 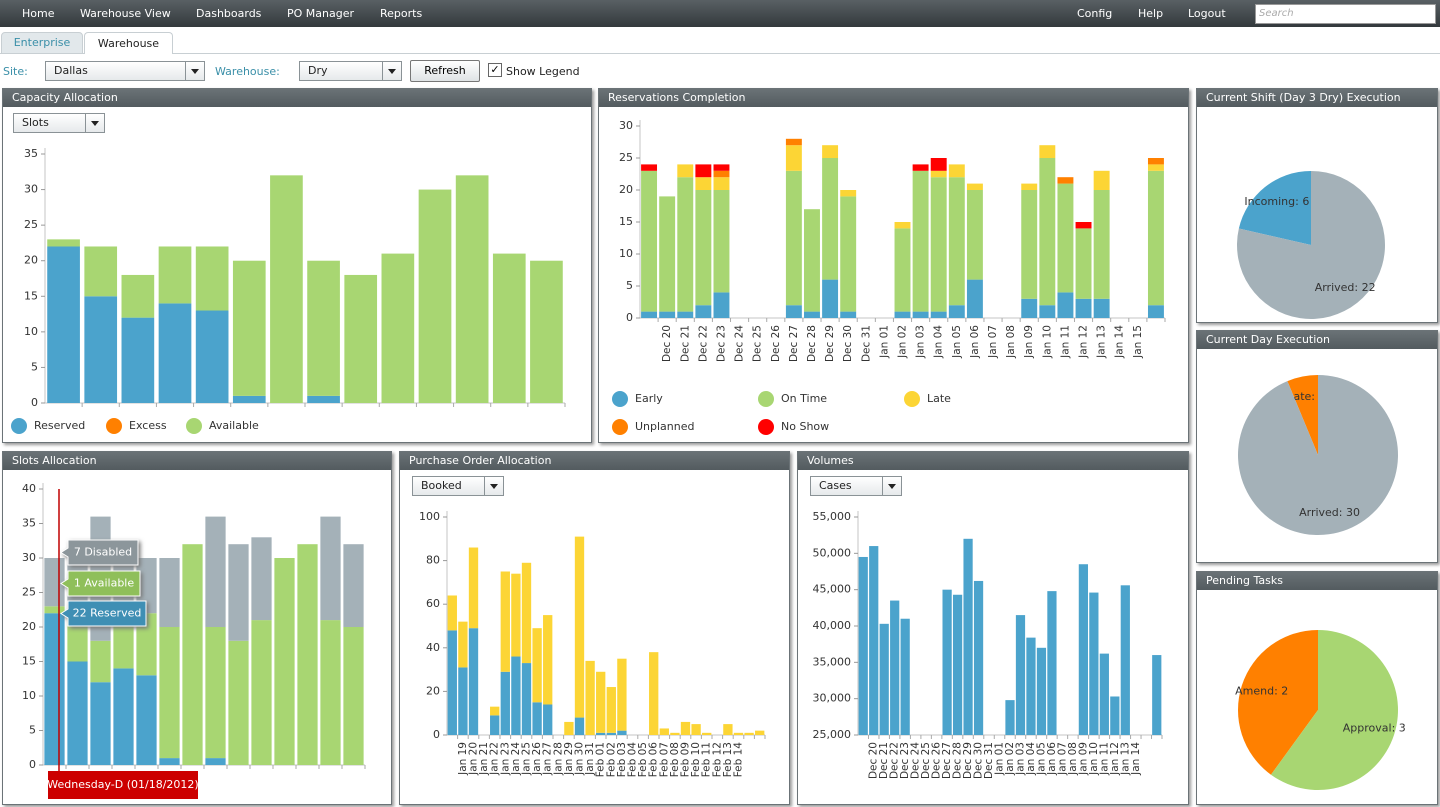 I want to click on panel: Purchase Order Allocation, so click(x=594, y=628).